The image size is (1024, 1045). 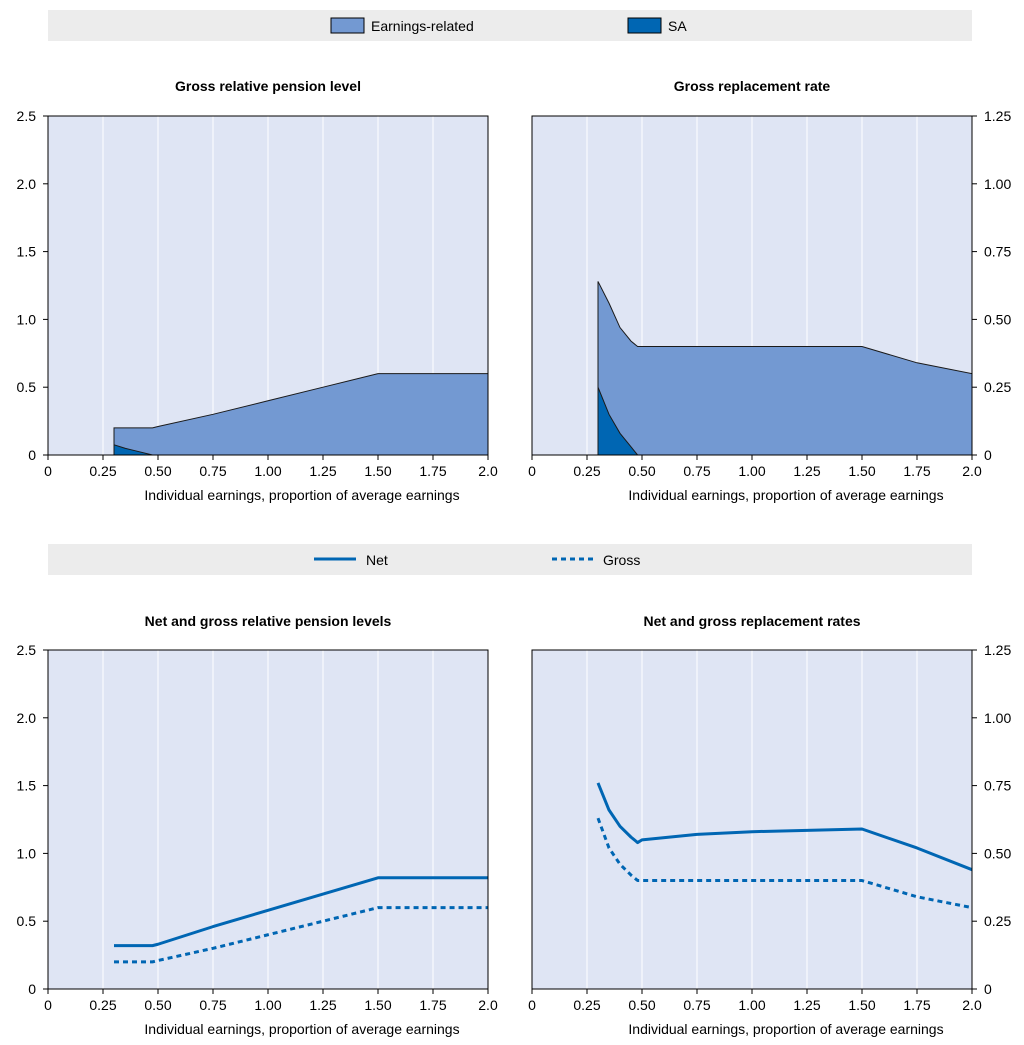 I want to click on legend-swatch-sa, so click(x=644, y=25).